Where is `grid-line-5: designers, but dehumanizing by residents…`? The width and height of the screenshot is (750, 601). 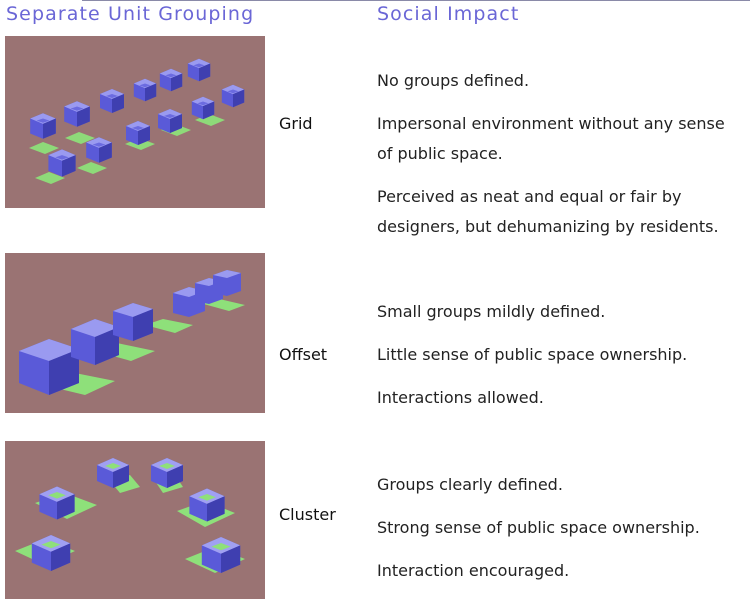 grid-line-5: designers, but dehumanizing by residents… is located at coordinates (548, 226).